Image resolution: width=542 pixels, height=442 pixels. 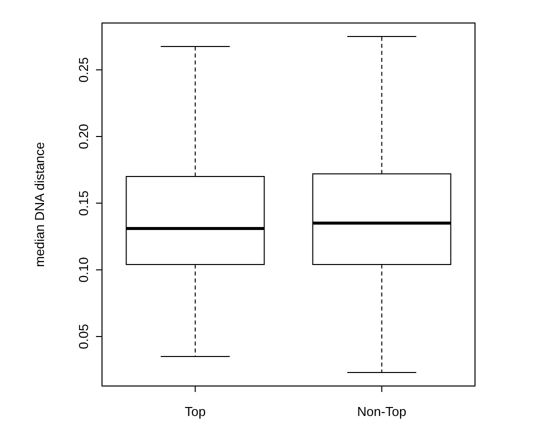 What do you see at coordinates (83, 337) in the screenshot?
I see `y-tick-label: 0.05` at bounding box center [83, 337].